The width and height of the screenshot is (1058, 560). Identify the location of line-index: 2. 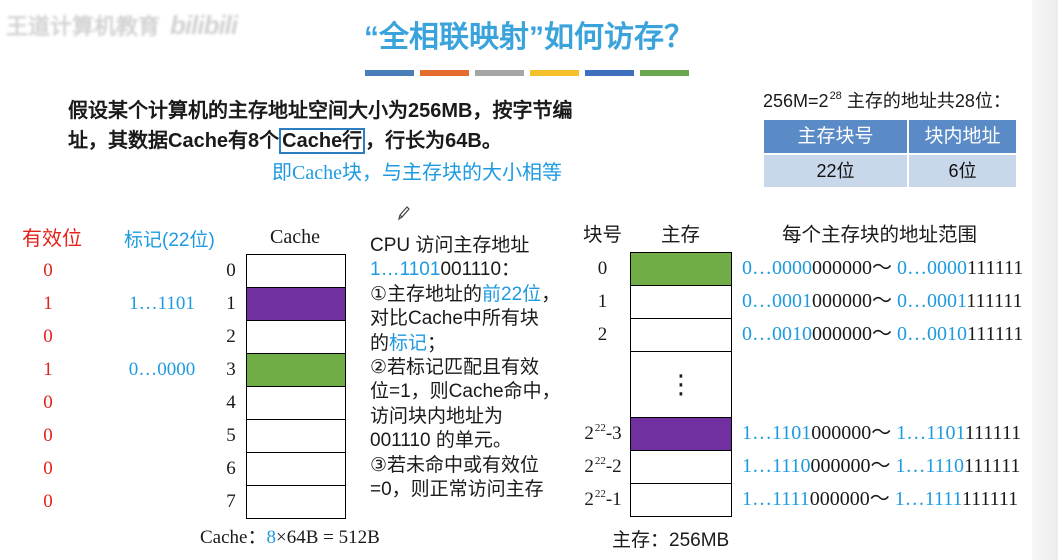
(231, 336).